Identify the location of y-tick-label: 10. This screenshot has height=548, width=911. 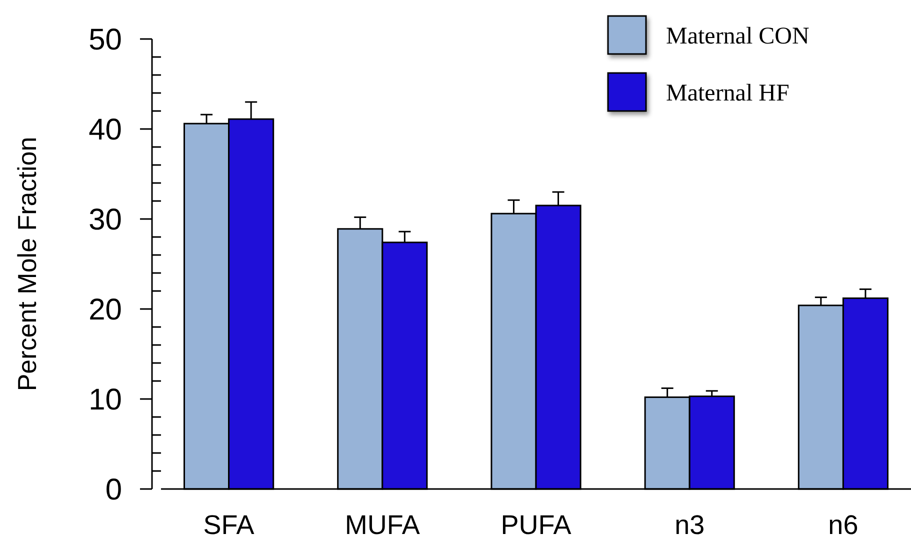
(105, 400).